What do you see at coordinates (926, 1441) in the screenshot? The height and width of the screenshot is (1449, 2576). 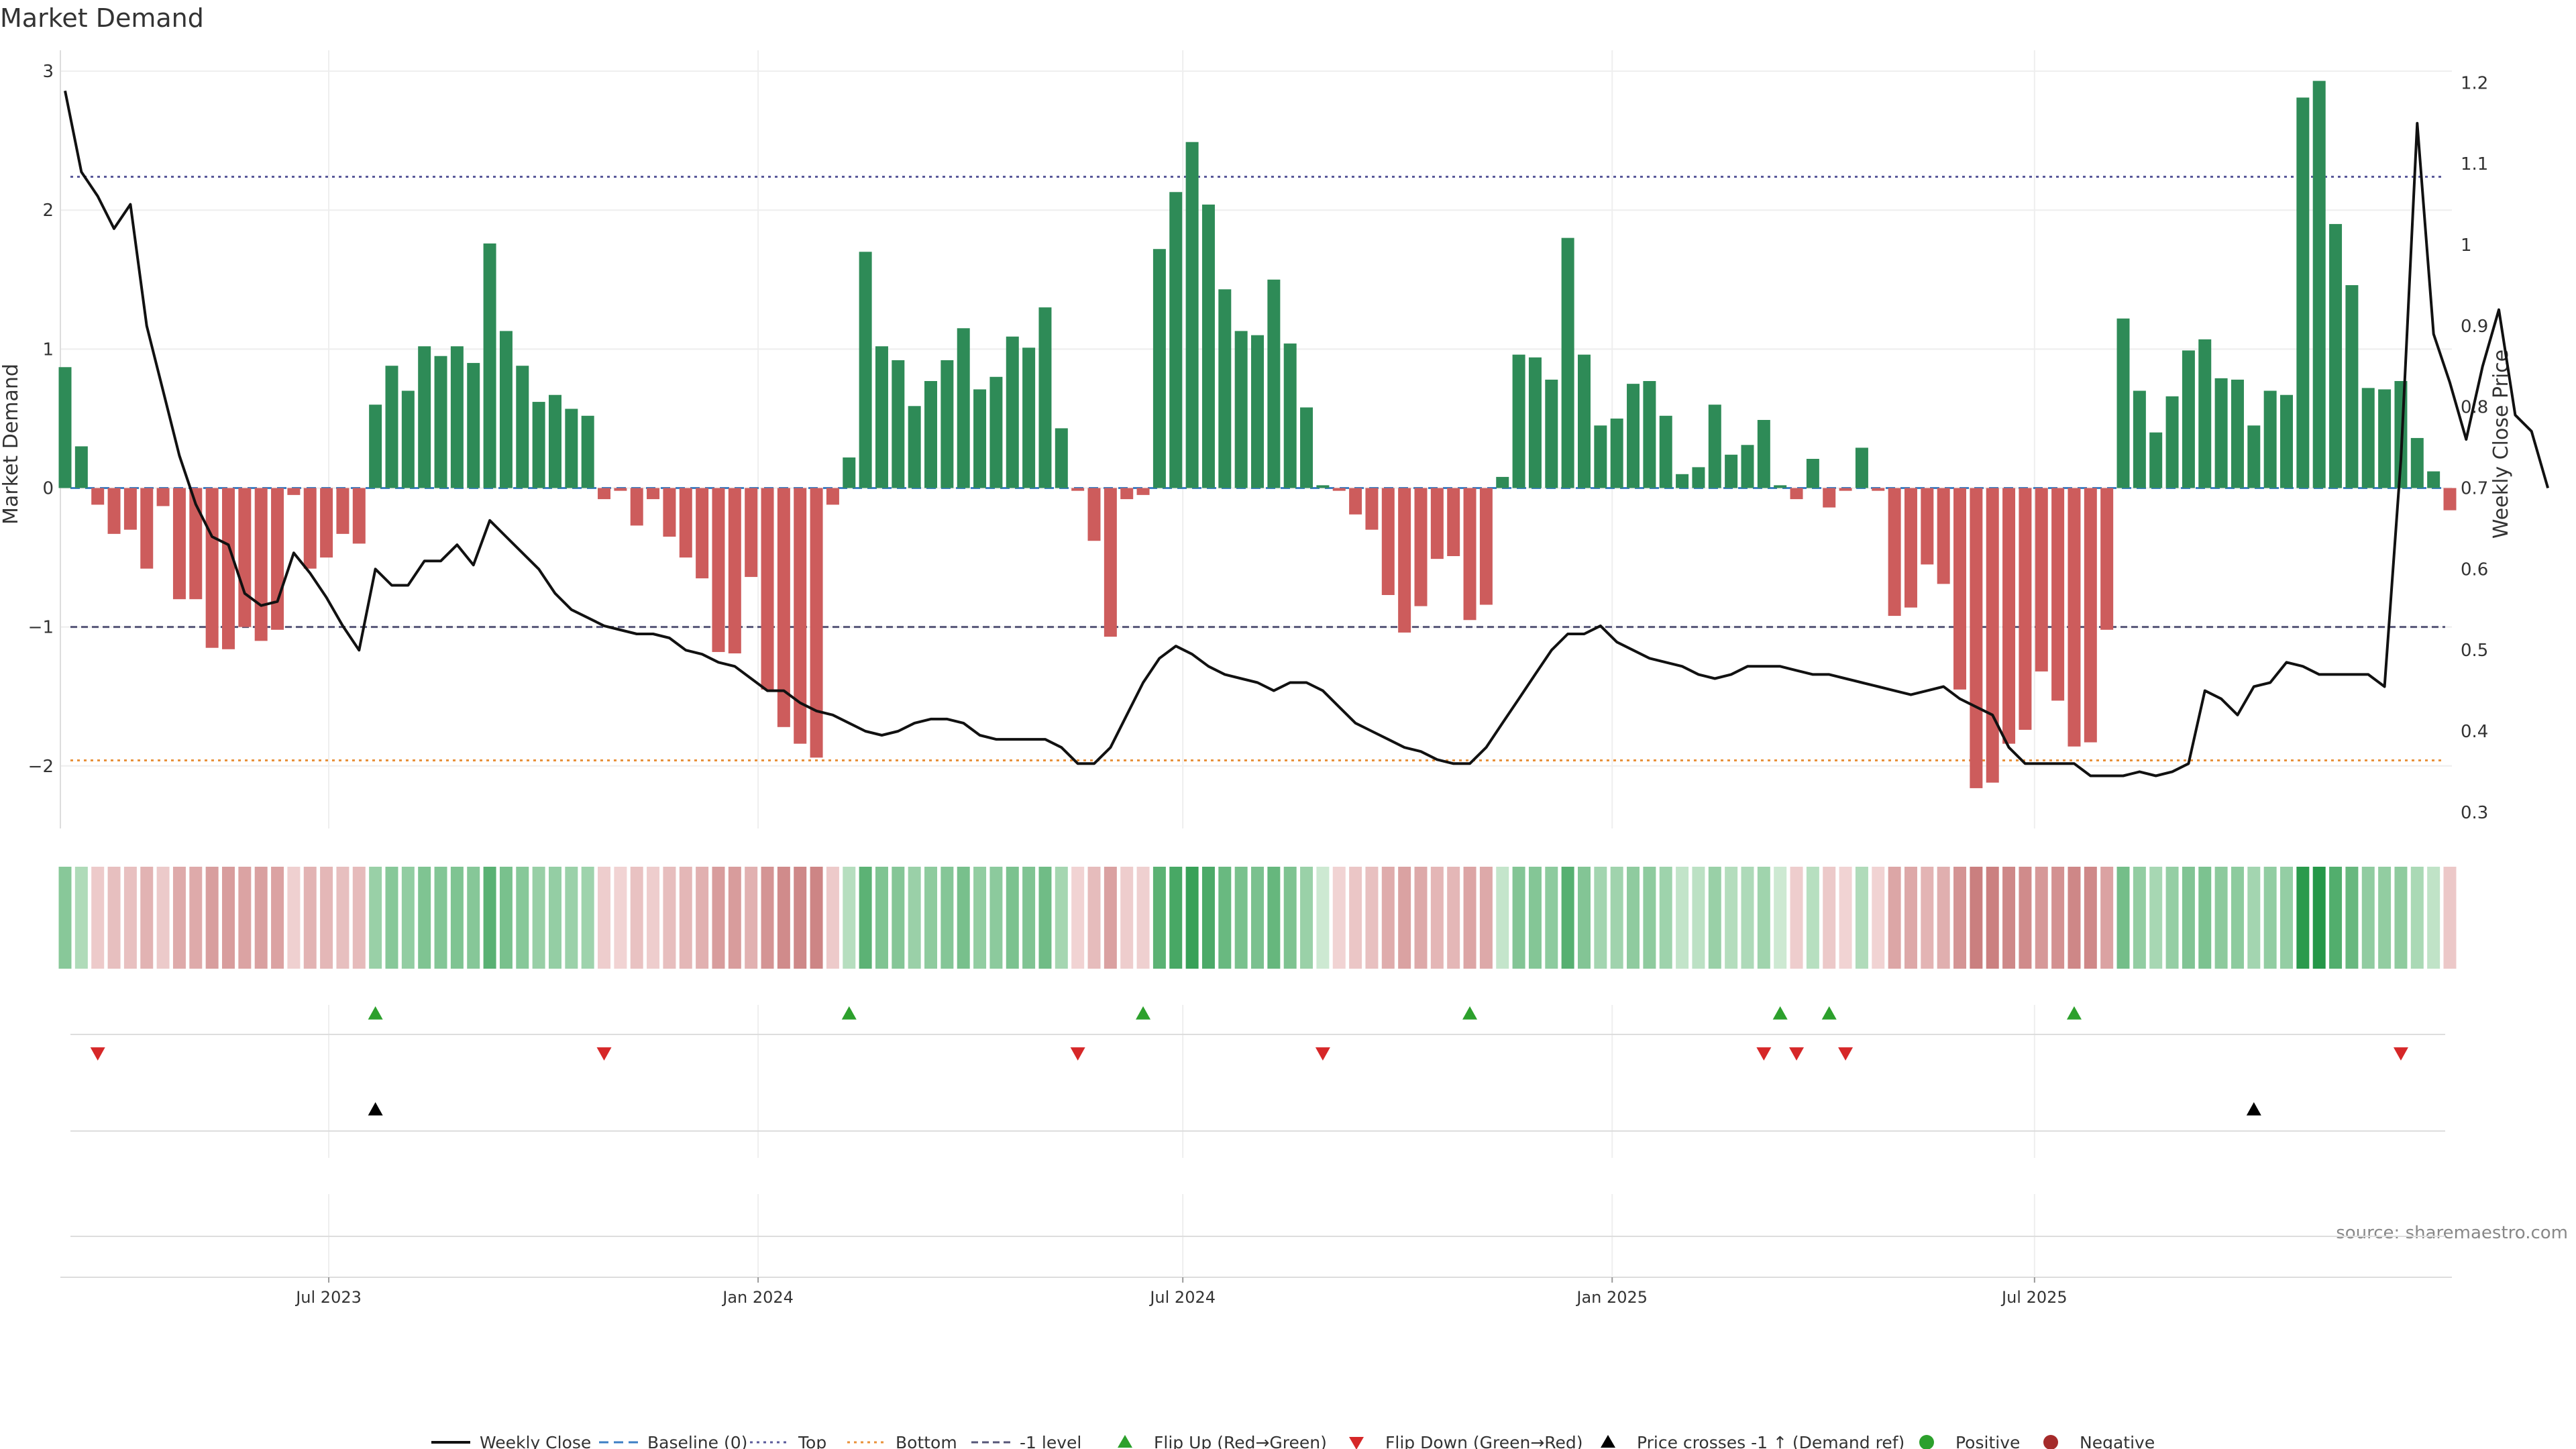 I see `legend-label: Bottom` at bounding box center [926, 1441].